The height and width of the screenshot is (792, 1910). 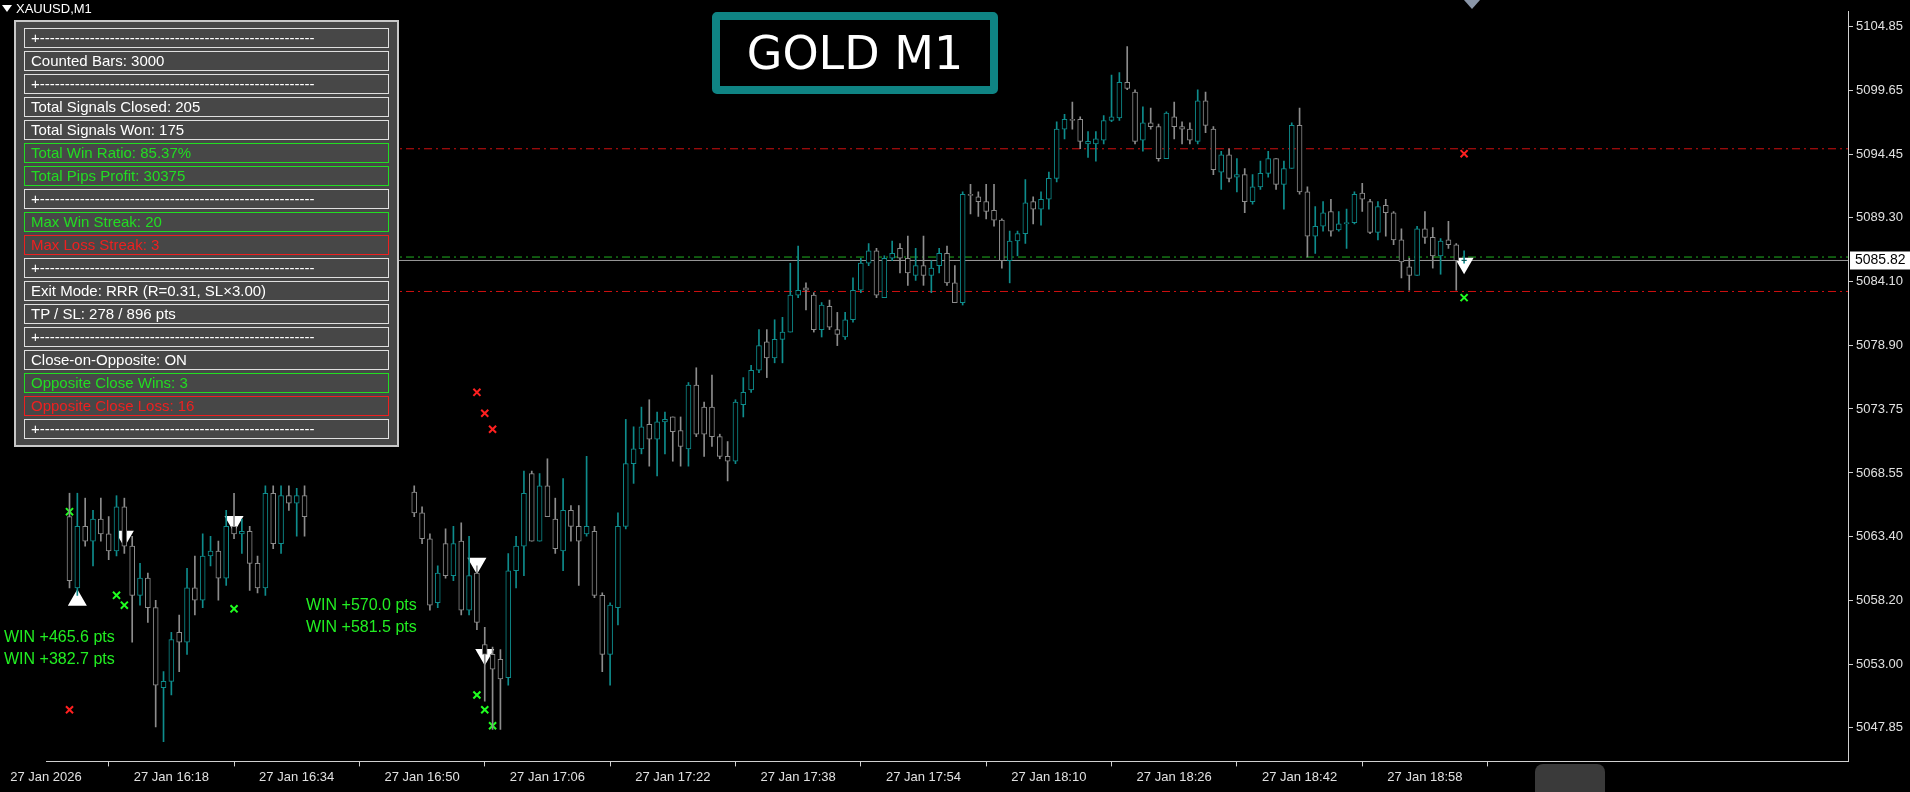 I want to click on y-tick-label: 5099.65, so click(x=1880, y=89).